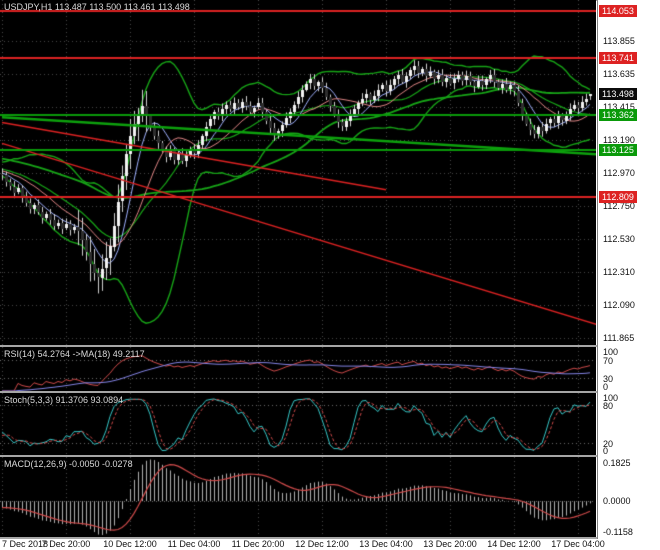 This screenshot has width=660, height=550. Describe the element at coordinates (619, 272) in the screenshot. I see `price-axis-tick: 112.310` at that location.